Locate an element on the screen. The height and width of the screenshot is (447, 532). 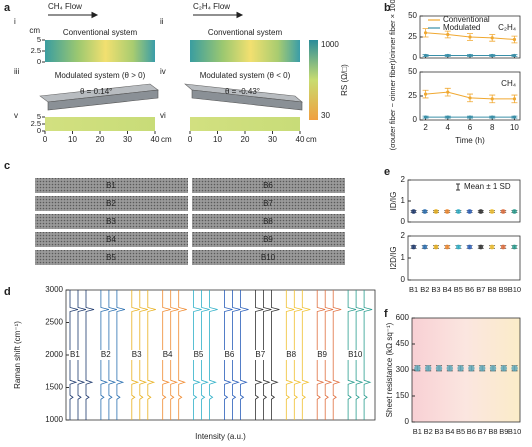
y-tick-label: 300 is located at coordinates (403, 369).